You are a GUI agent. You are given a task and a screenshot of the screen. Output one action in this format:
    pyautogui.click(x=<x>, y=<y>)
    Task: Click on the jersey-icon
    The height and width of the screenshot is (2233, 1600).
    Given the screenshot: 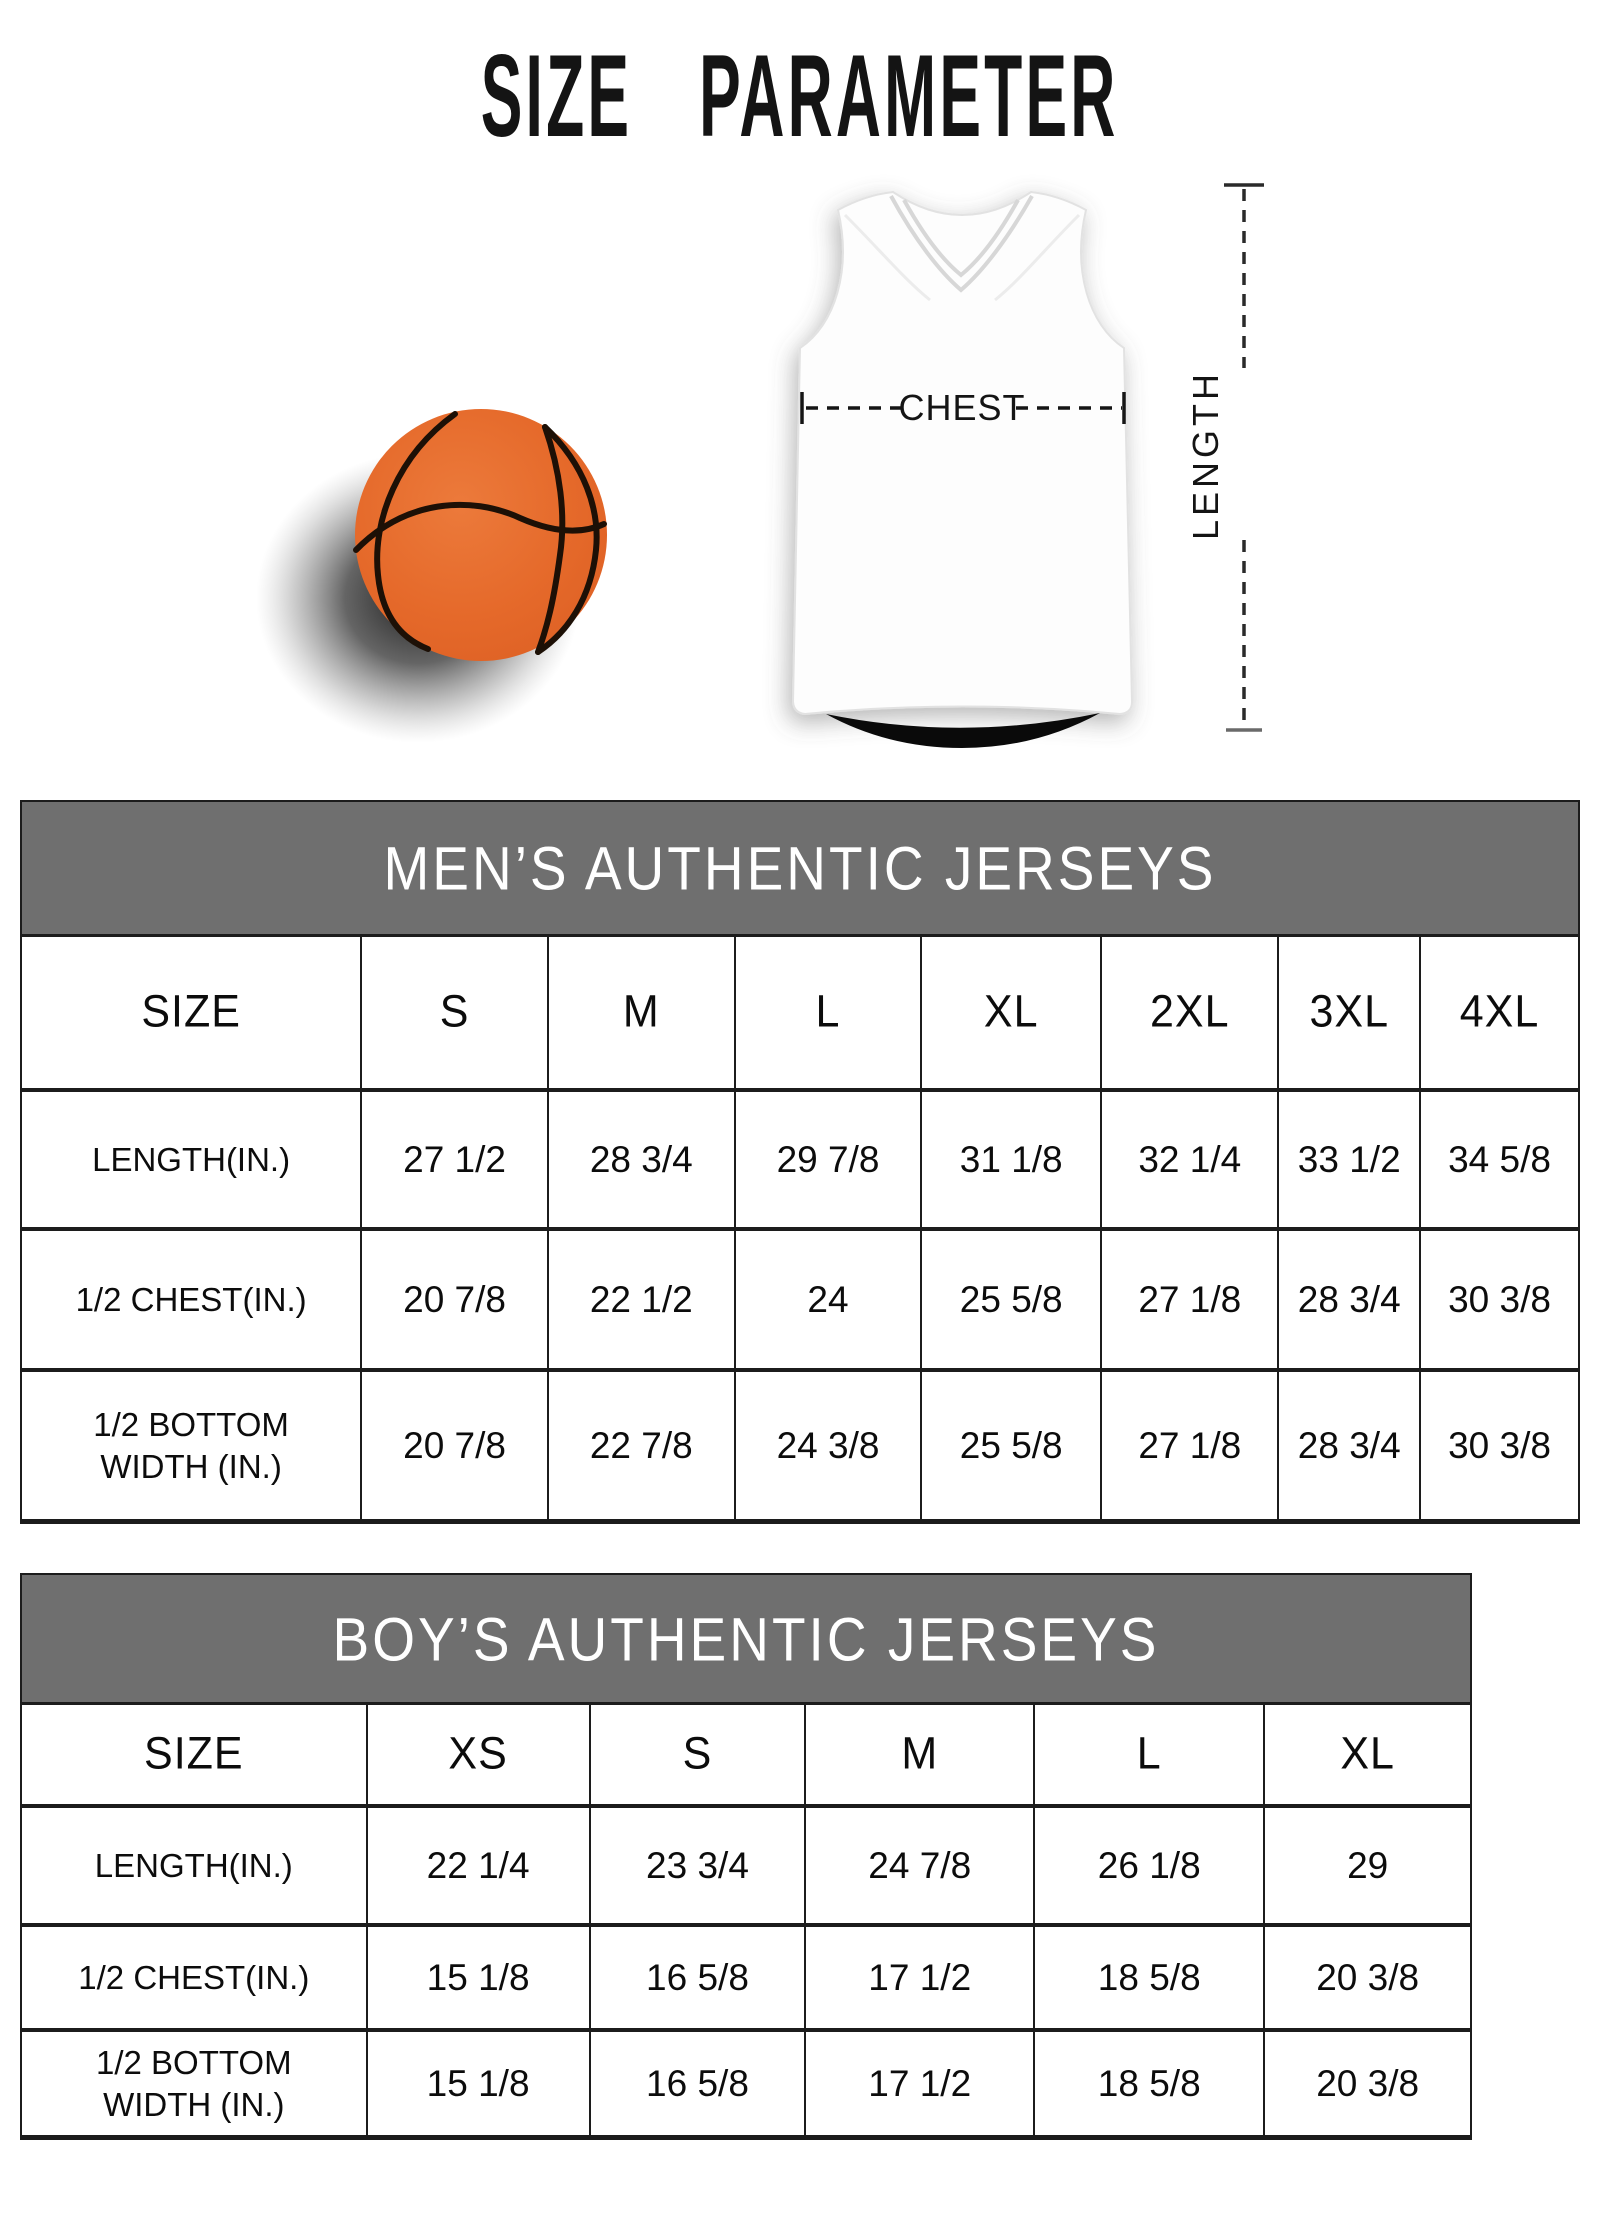 What is the action you would take?
    pyautogui.click(x=962, y=469)
    